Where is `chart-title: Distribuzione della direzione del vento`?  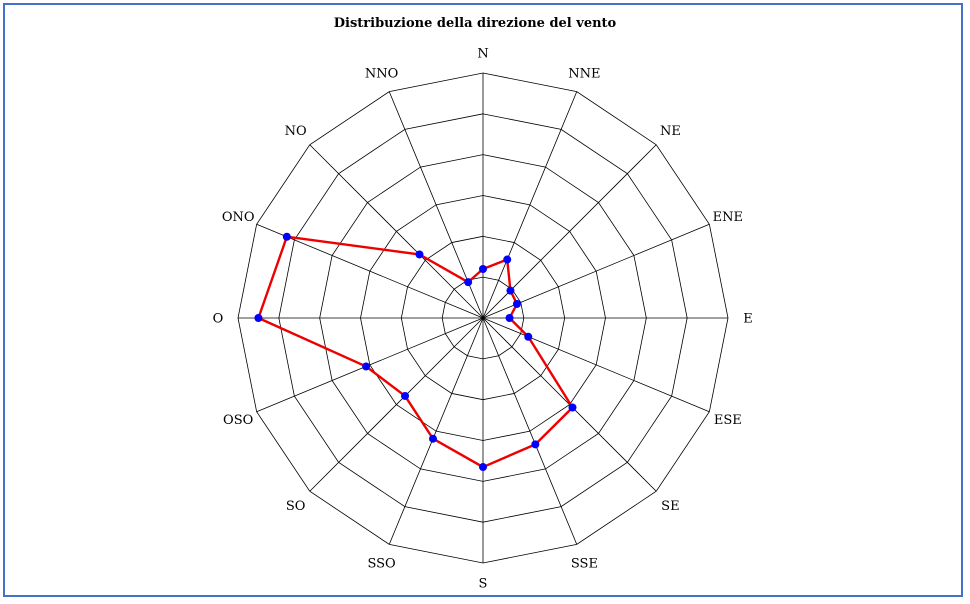
chart-title: Distribuzione della direzione del vento is located at coordinates (475, 23).